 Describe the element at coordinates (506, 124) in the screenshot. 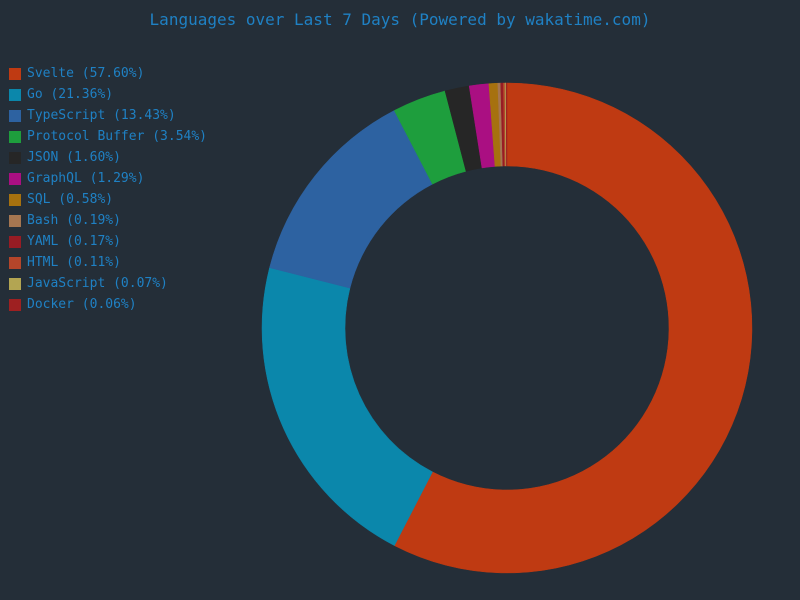

I see `slice-docker` at that location.